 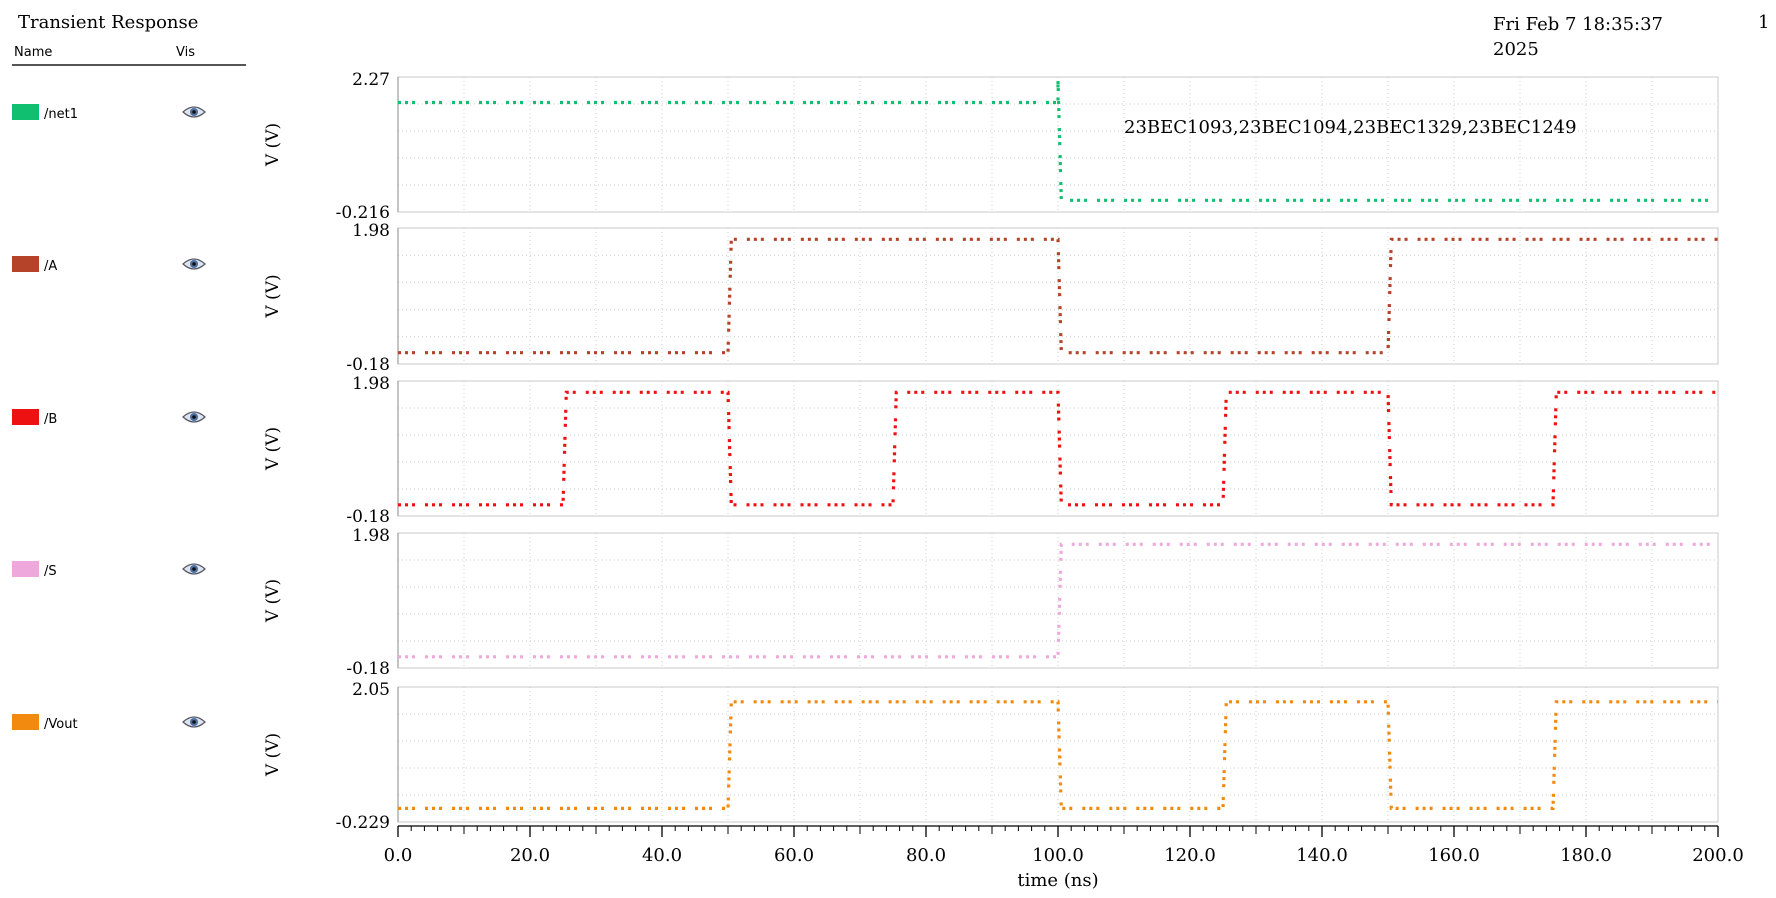 What do you see at coordinates (50, 571) in the screenshot?
I see `legend-label: /S` at bounding box center [50, 571].